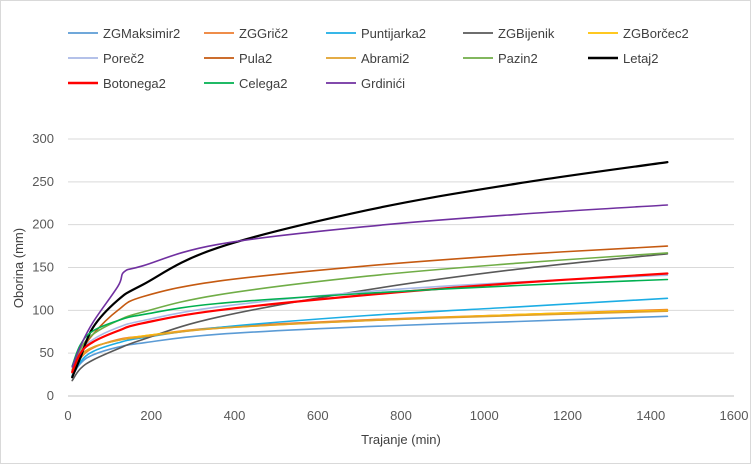 The image size is (751, 464). What do you see at coordinates (123, 58) in the screenshot?
I see `legend-label: Poreč2` at bounding box center [123, 58].